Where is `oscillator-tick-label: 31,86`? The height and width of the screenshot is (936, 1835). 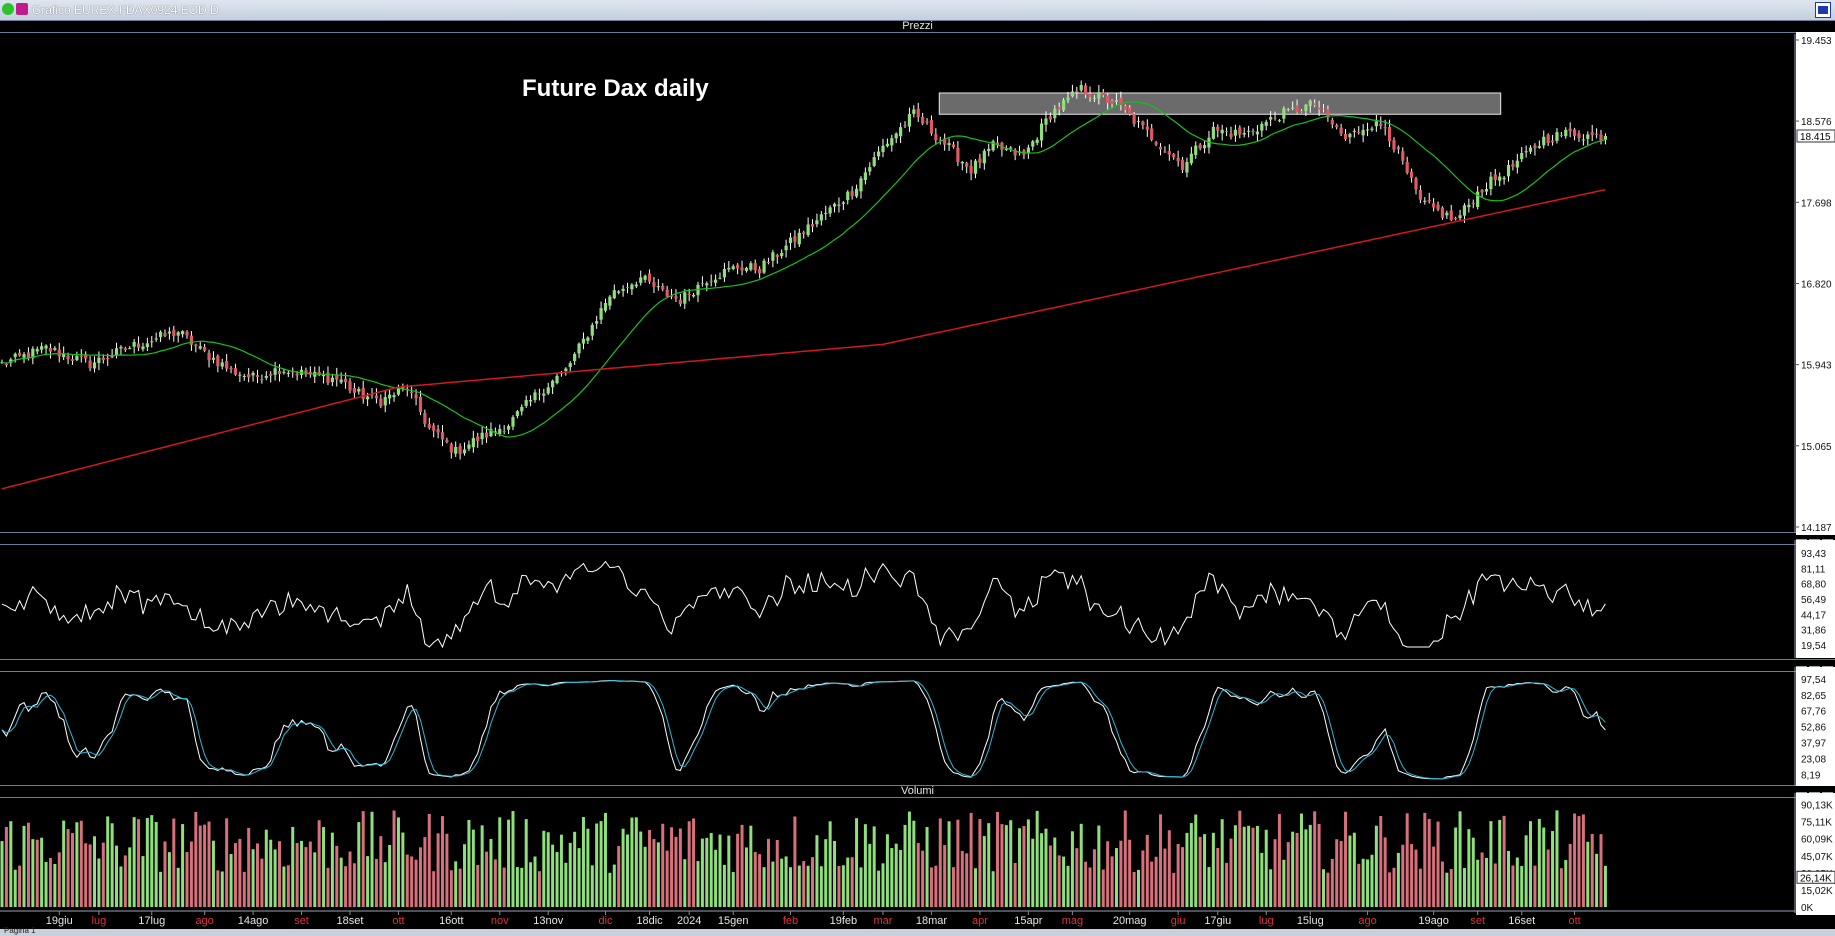 oscillator-tick-label: 31,86 is located at coordinates (1813, 631).